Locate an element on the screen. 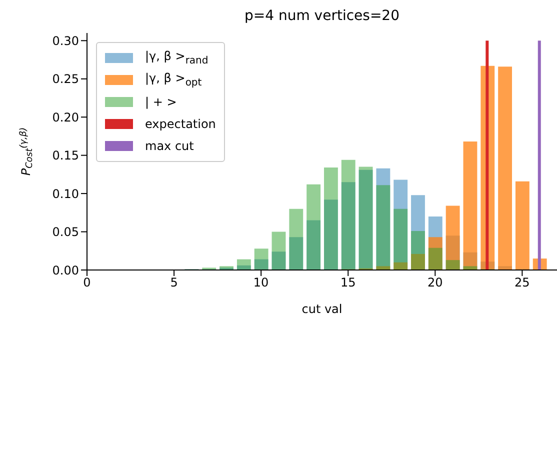 The width and height of the screenshot is (557, 450). x-axis-title: cut val is located at coordinates (322, 309).